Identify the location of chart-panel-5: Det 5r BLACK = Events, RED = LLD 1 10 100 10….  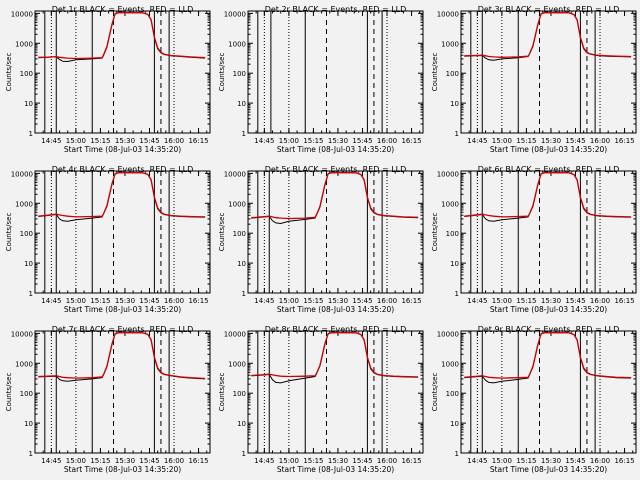
(321, 239).